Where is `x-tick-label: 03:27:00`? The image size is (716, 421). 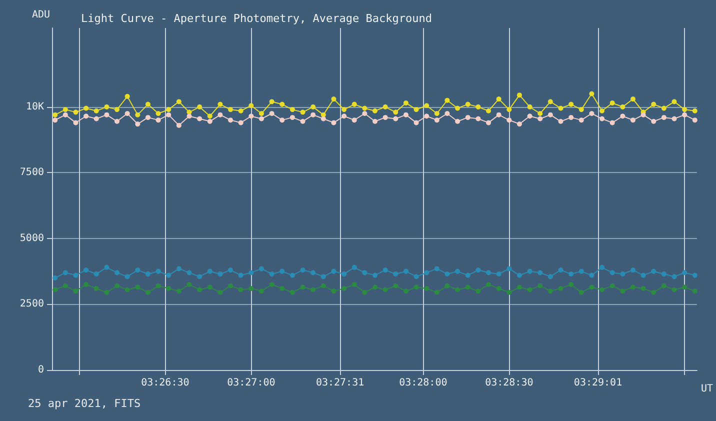
x-tick-label: 03:27:00 is located at coordinates (251, 383).